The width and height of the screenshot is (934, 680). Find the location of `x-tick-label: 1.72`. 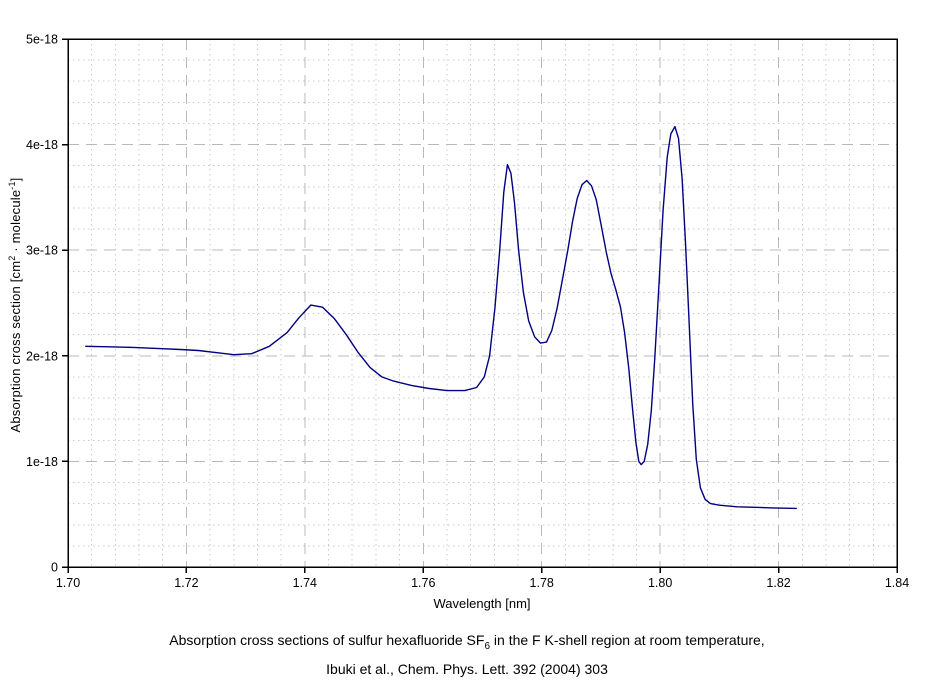

x-tick-label: 1.72 is located at coordinates (186, 583).